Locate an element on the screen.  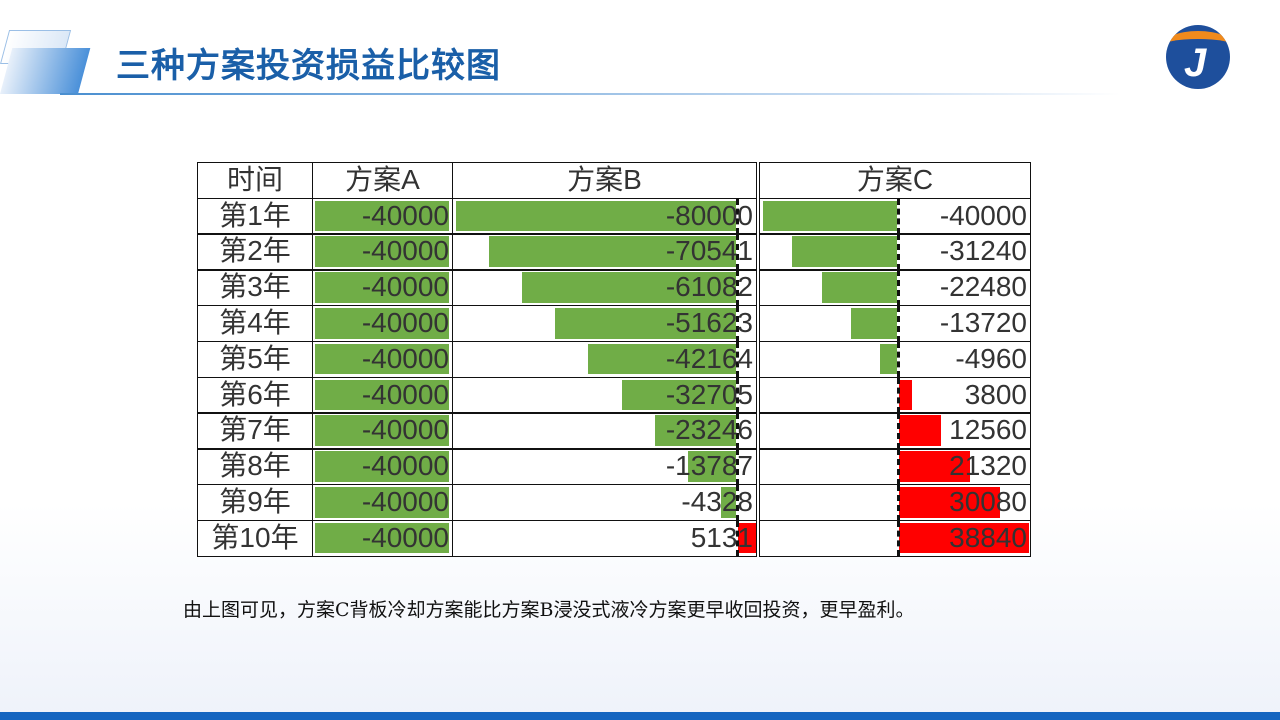
row-label-cell: 第1年 is located at coordinates (255, 216).